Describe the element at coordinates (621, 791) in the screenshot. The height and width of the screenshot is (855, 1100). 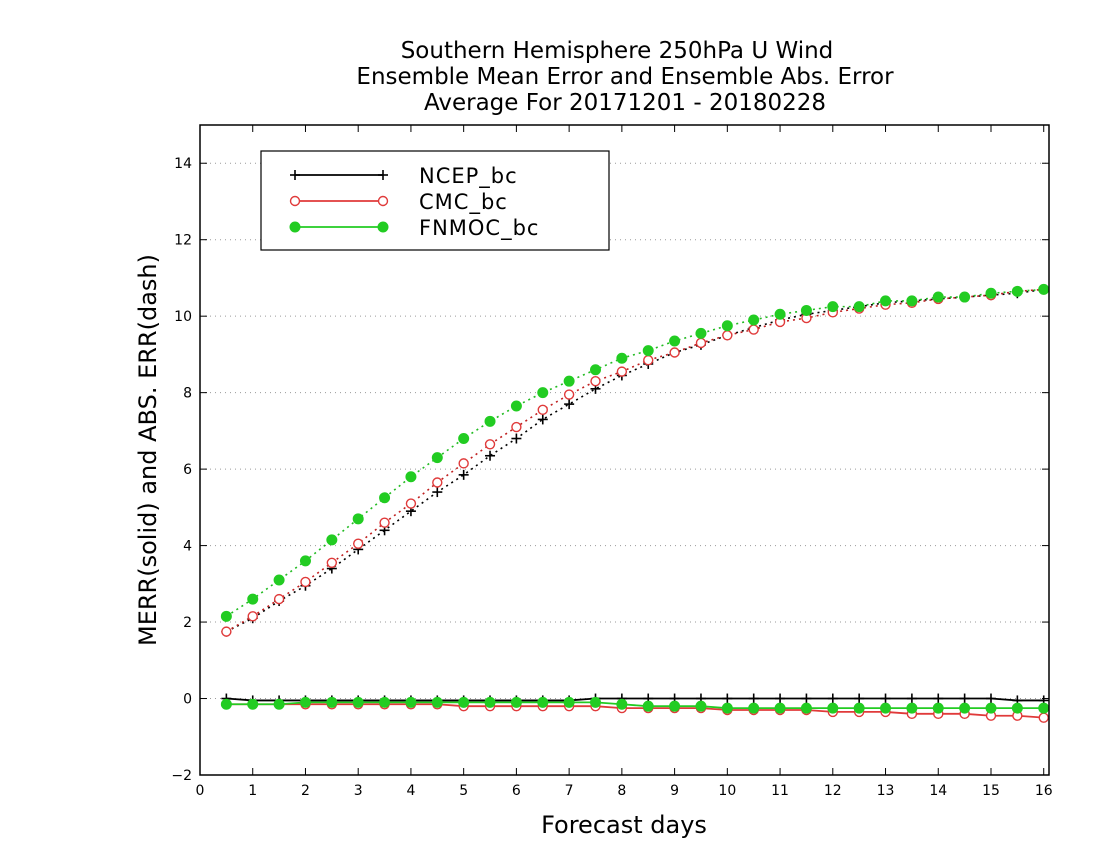
I see `x-tick-label: 8` at that location.